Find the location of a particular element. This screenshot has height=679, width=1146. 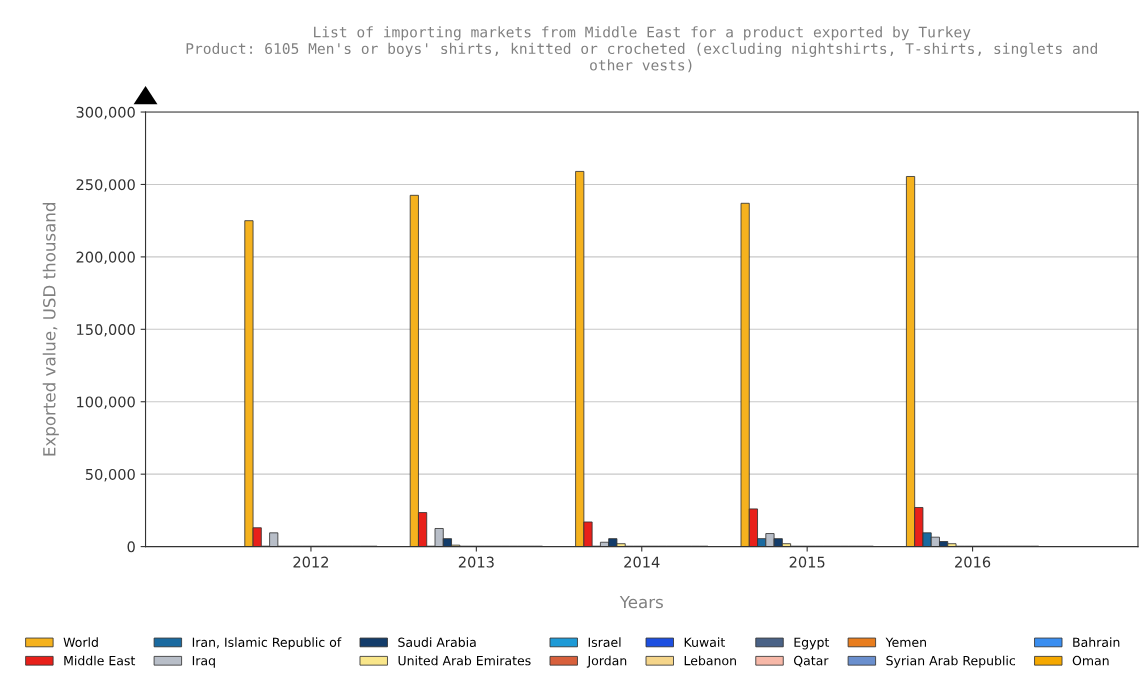

legend-label: World is located at coordinates (80, 642).